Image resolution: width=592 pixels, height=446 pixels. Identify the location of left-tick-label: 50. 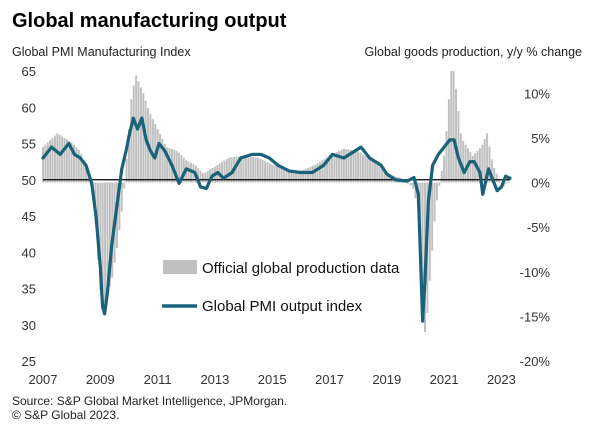
(29, 180).